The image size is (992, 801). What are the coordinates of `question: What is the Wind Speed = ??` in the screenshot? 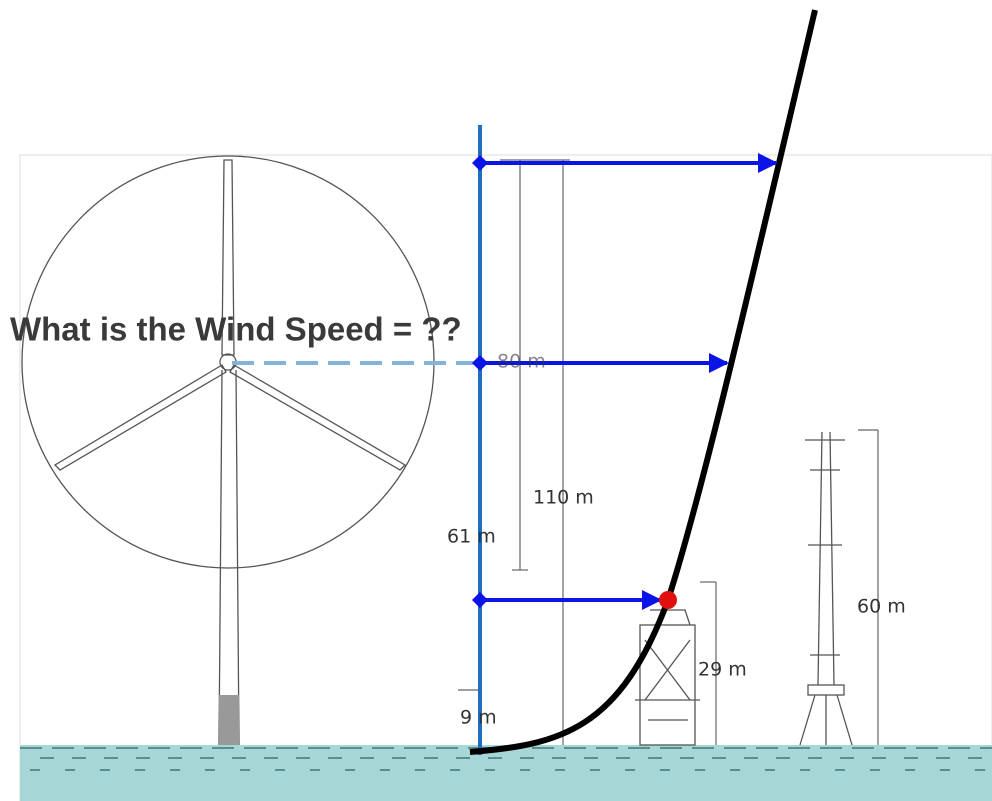 It's located at (236, 329).